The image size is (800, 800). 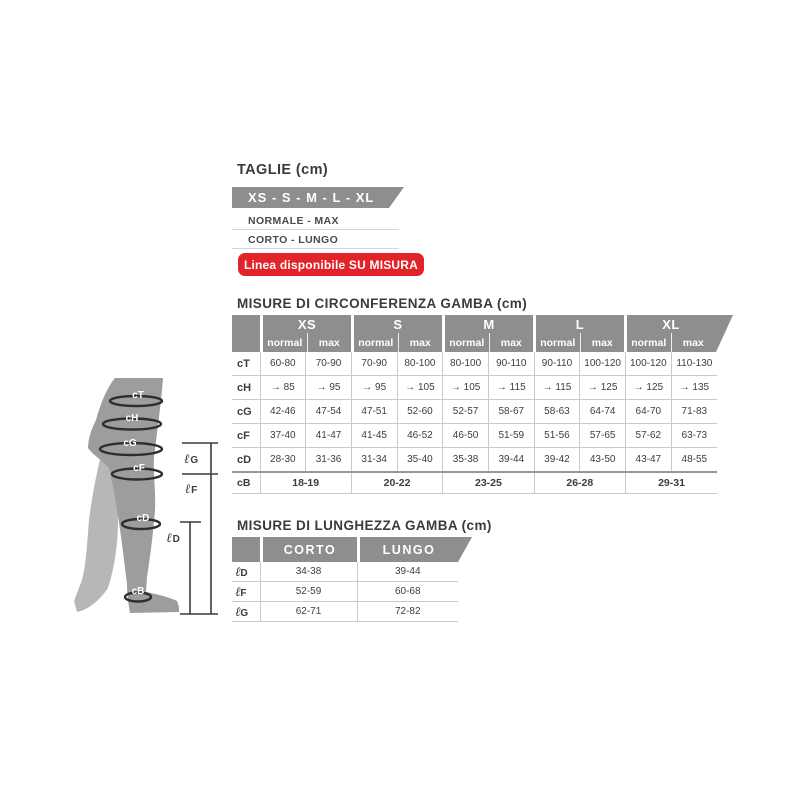 What do you see at coordinates (671, 324) in the screenshot?
I see `size-label: XL` at bounding box center [671, 324].